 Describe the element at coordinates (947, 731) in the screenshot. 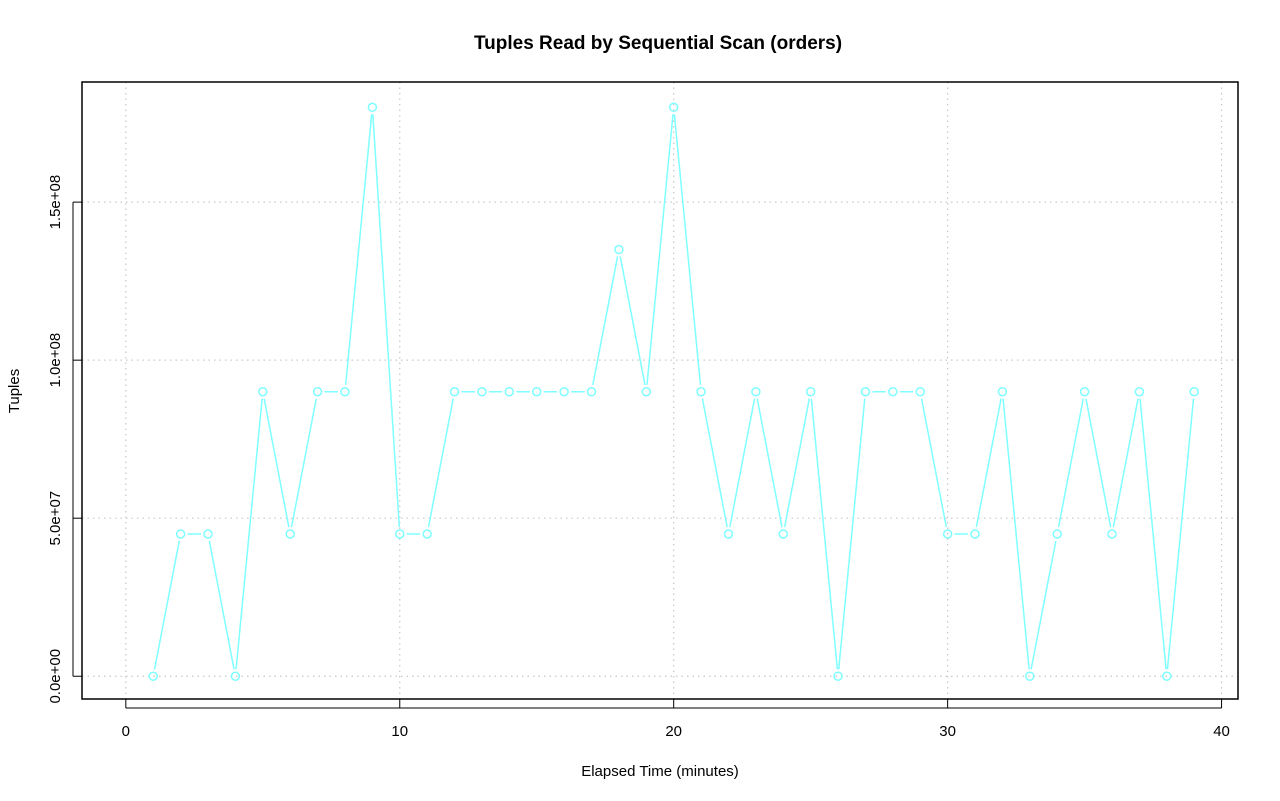

I see `x-tick-label: 30` at that location.